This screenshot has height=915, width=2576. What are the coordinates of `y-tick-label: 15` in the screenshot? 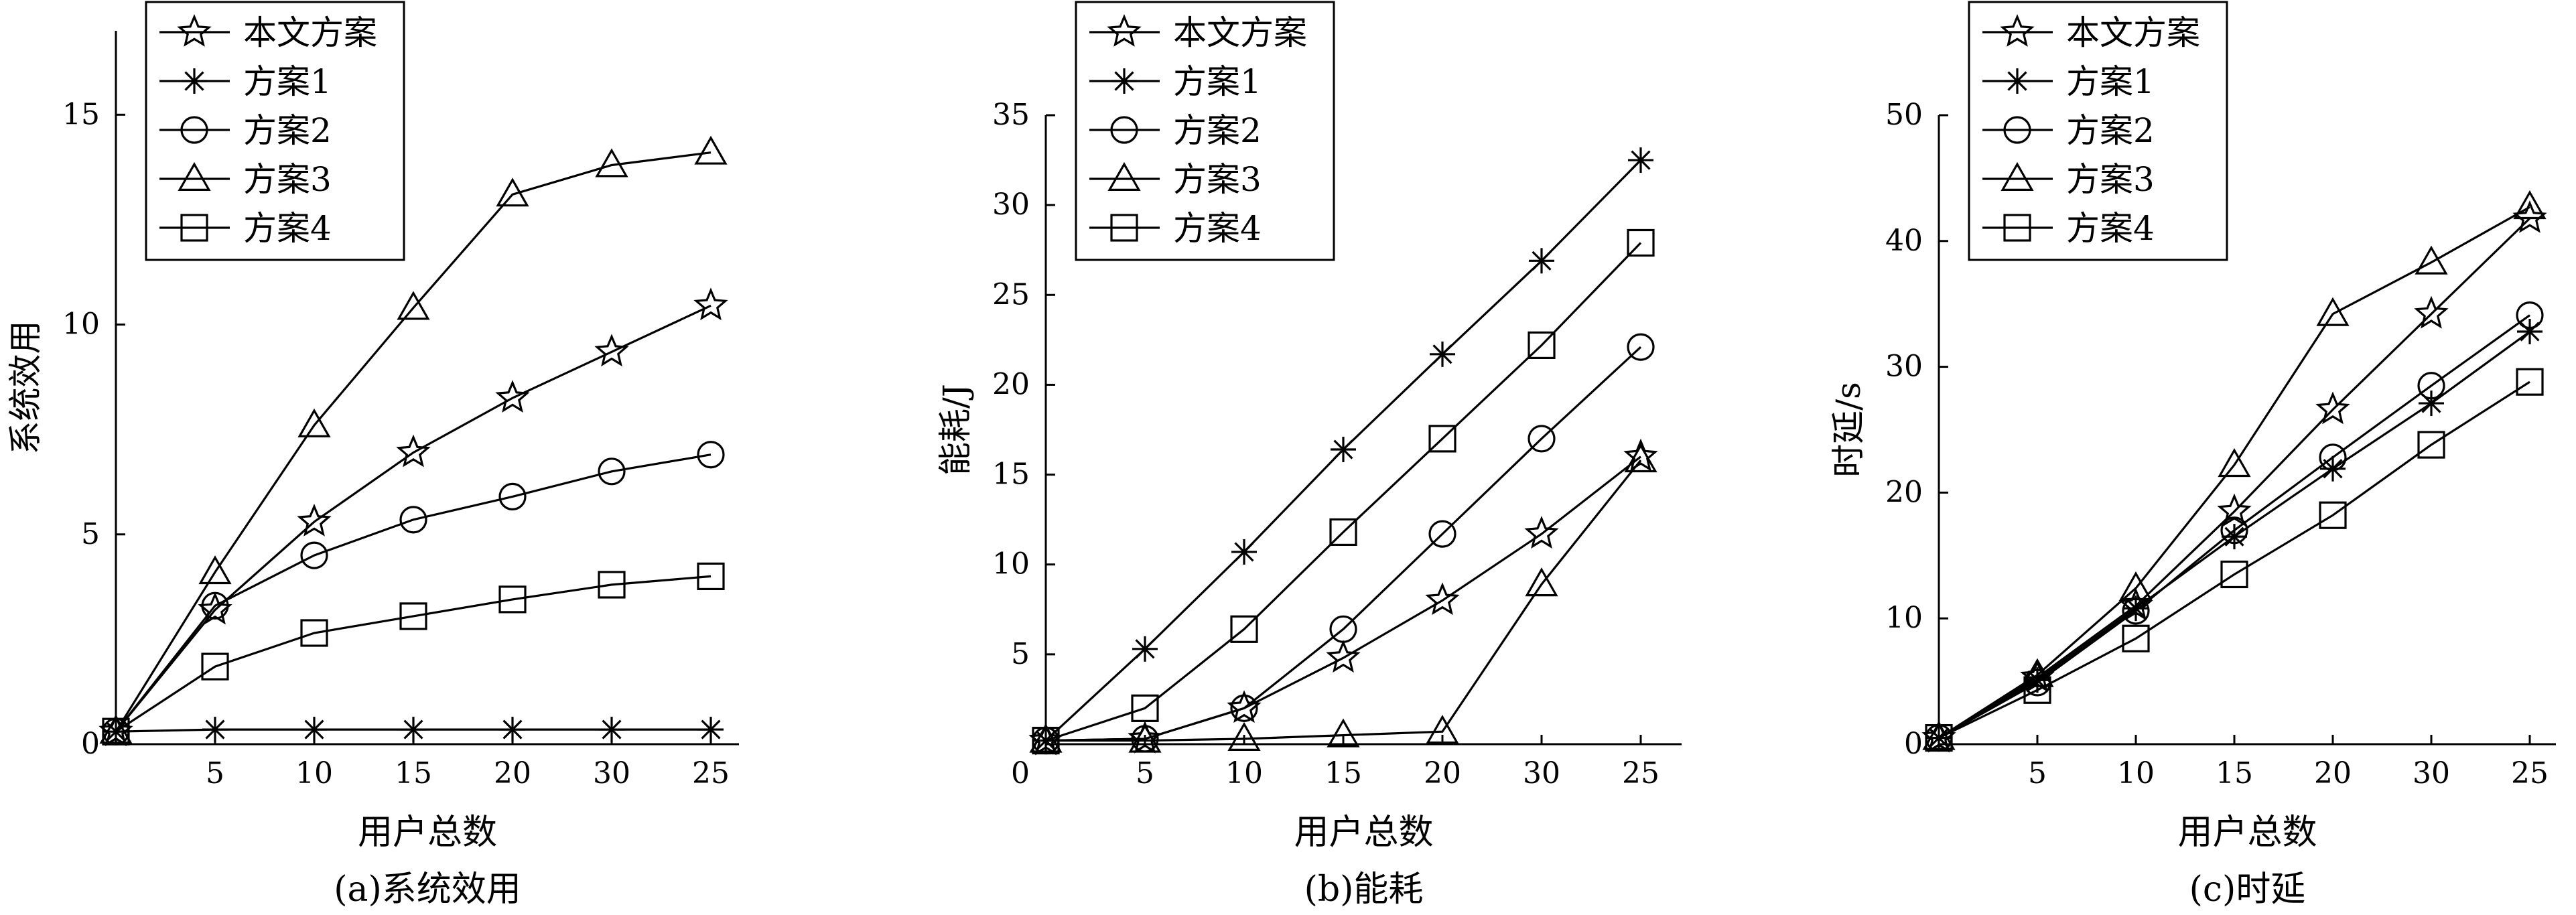 It's located at (81, 114).